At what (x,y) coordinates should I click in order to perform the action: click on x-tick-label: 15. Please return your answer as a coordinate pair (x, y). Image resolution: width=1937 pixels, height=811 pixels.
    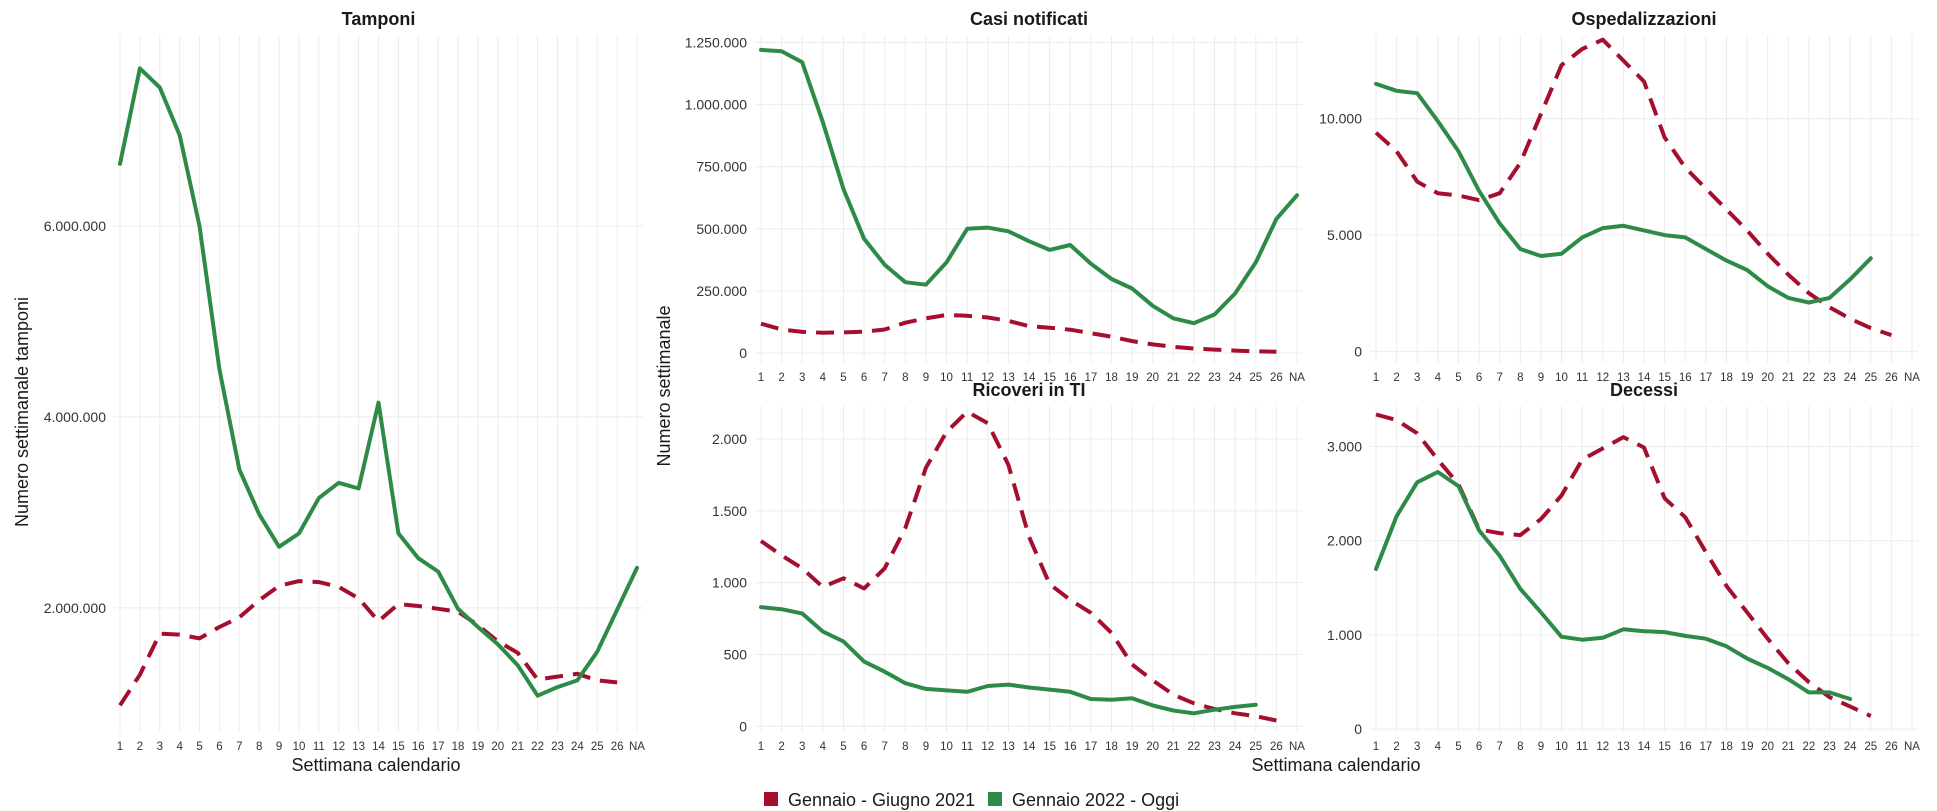
    Looking at the image, I should click on (1664, 378).